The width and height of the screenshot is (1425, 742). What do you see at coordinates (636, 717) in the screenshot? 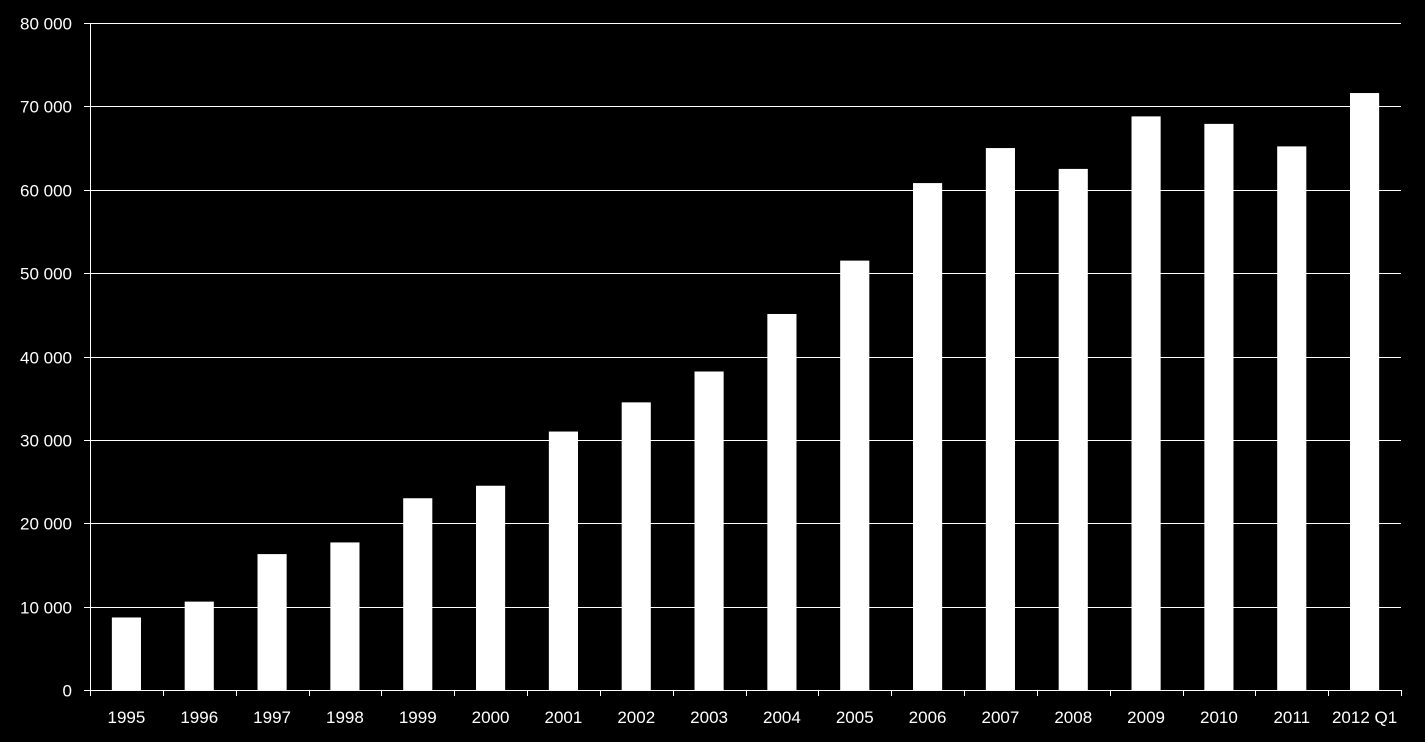
I see `x-tick-label: 2002` at bounding box center [636, 717].